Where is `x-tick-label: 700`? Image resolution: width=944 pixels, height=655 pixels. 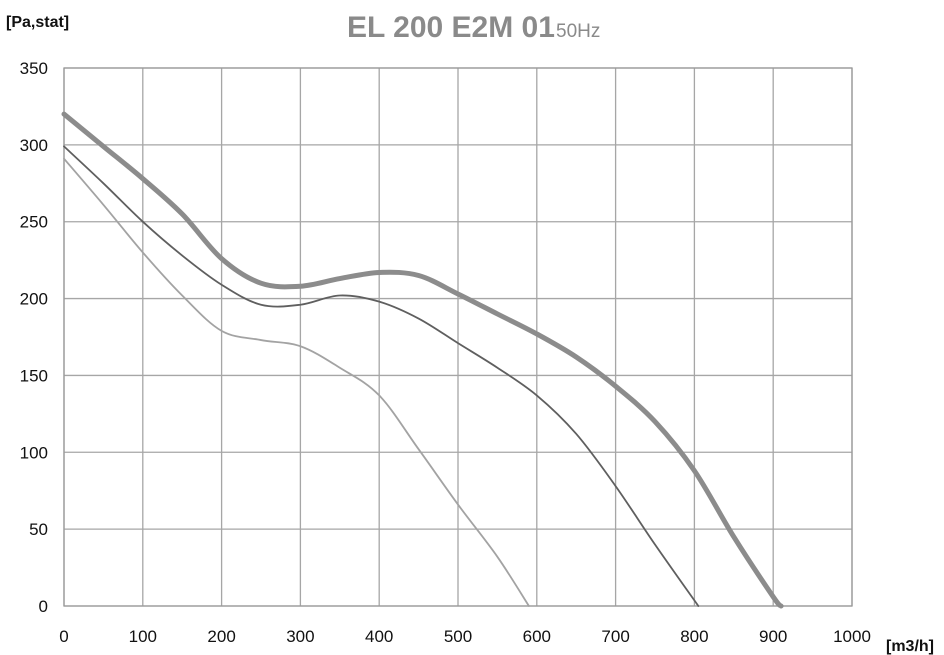
x-tick-label: 700 is located at coordinates (615, 636).